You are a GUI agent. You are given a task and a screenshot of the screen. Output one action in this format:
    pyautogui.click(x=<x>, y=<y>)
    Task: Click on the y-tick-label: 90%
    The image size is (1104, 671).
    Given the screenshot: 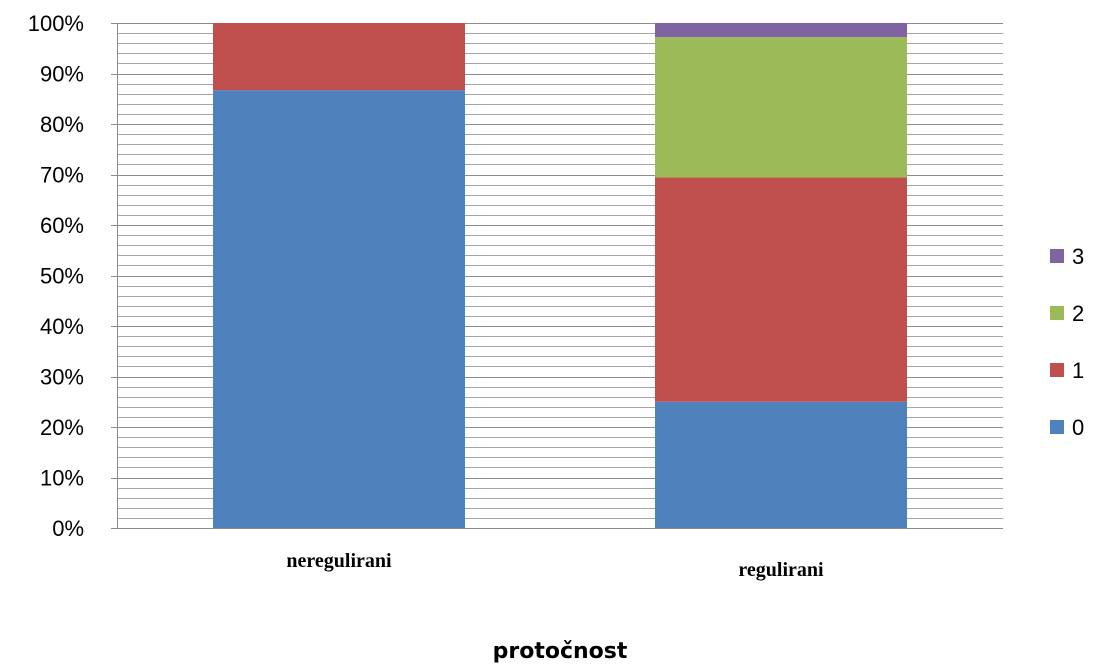 What is the action you would take?
    pyautogui.click(x=62, y=74)
    